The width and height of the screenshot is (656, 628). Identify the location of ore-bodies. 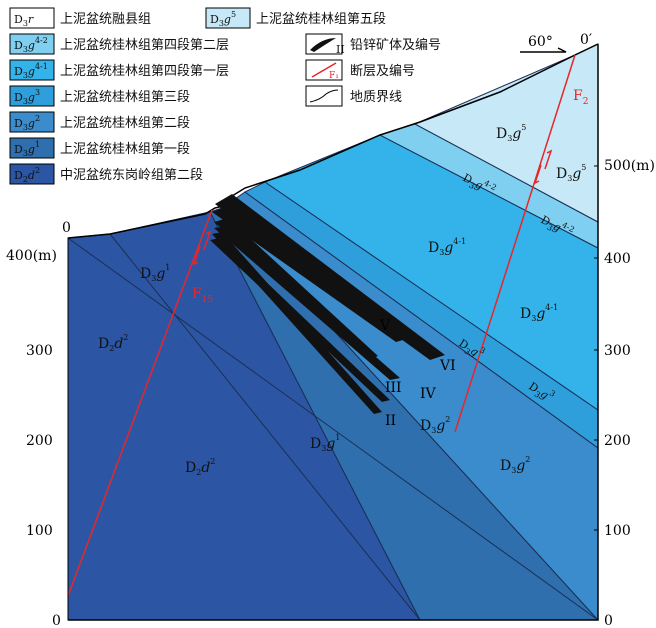
(327, 304).